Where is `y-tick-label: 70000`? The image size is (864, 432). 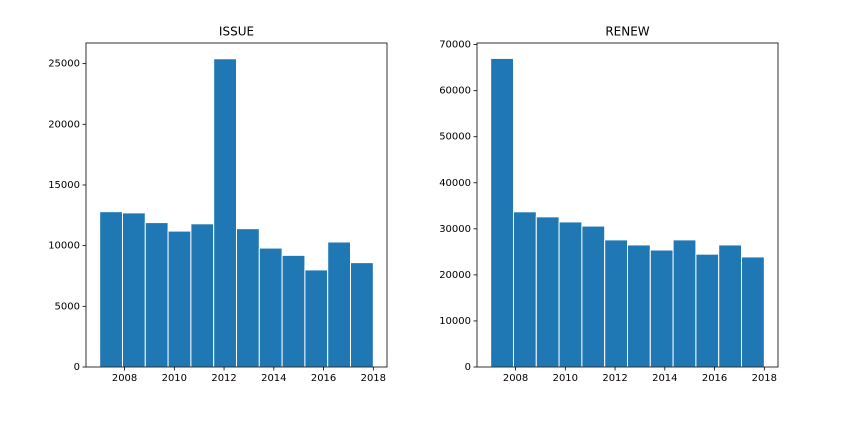 y-tick-label: 70000 is located at coordinates (455, 45).